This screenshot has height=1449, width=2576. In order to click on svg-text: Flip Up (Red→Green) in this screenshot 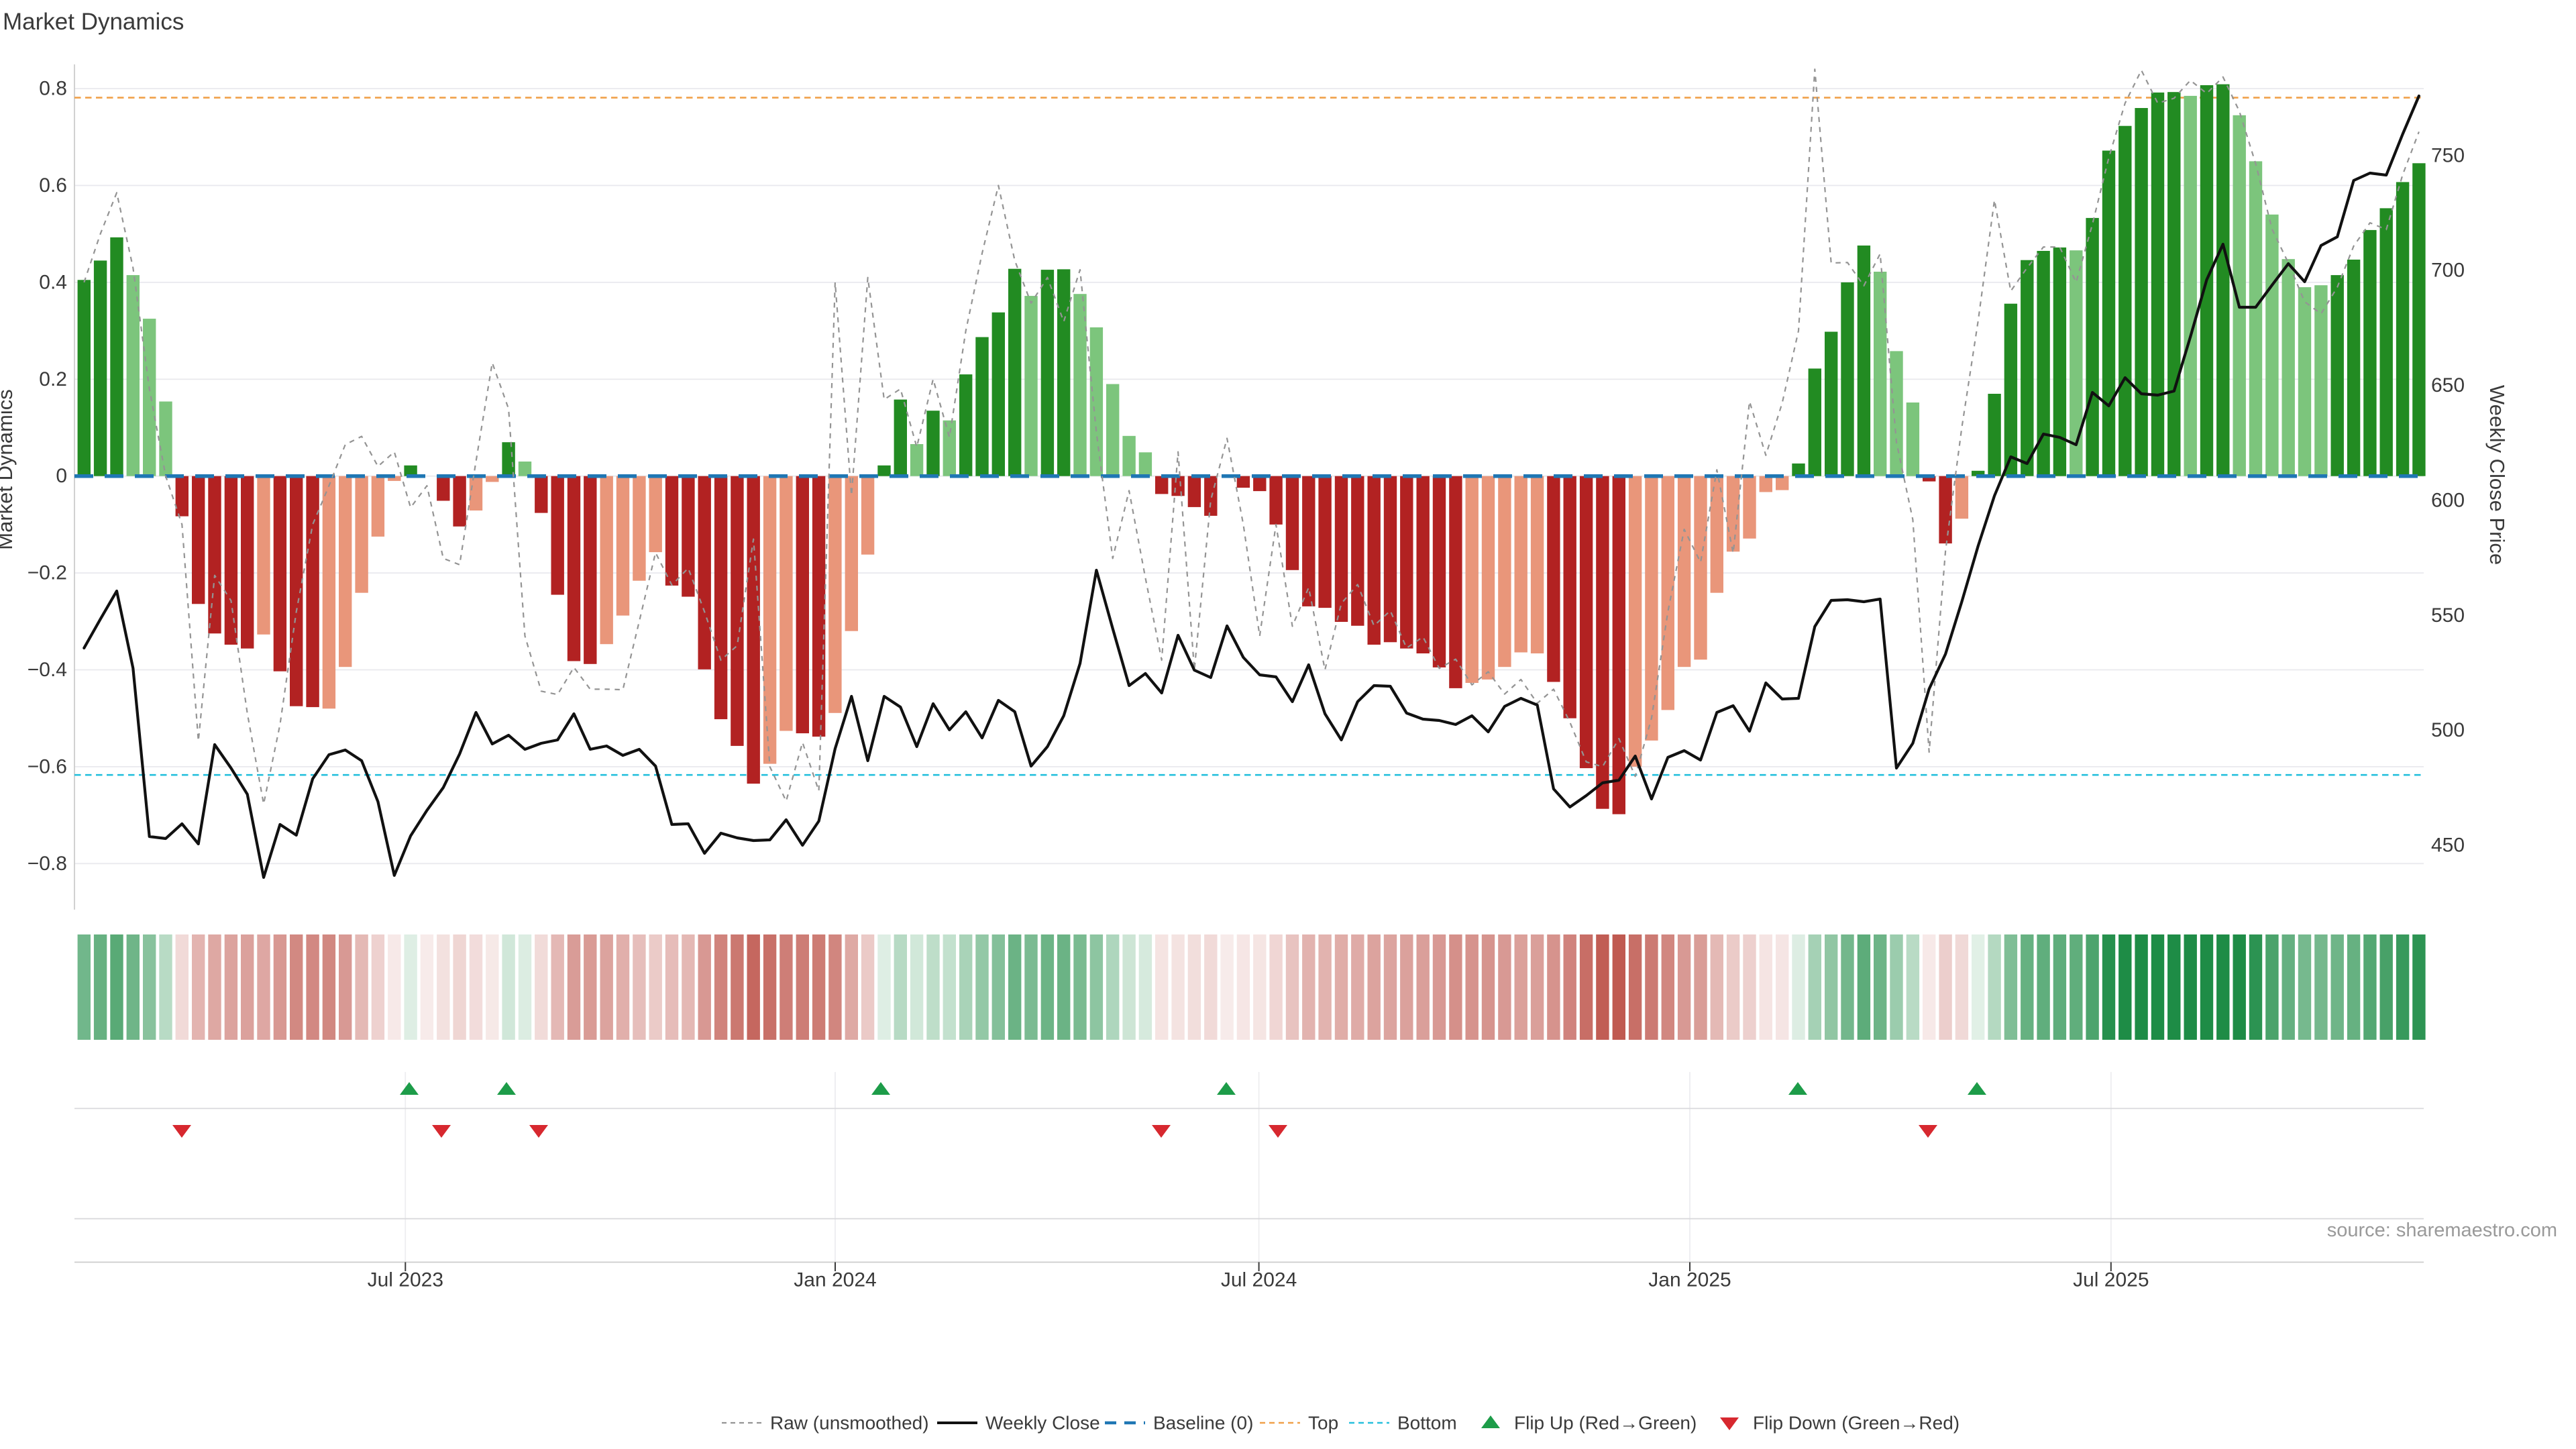, I will do `click(1605, 1423)`.